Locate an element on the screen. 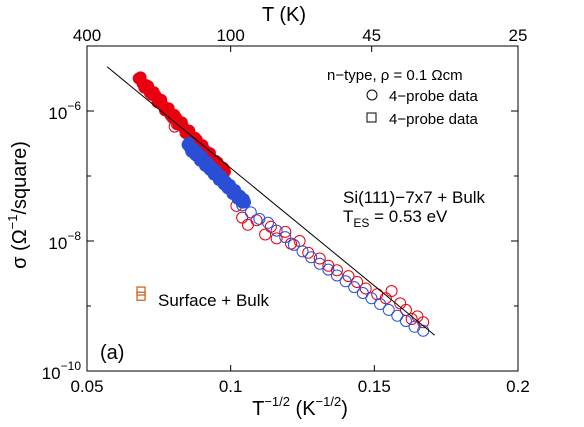 Image resolution: width=584 pixels, height=427 pixels. x-tick-label: 0.1 is located at coordinates (231, 386).